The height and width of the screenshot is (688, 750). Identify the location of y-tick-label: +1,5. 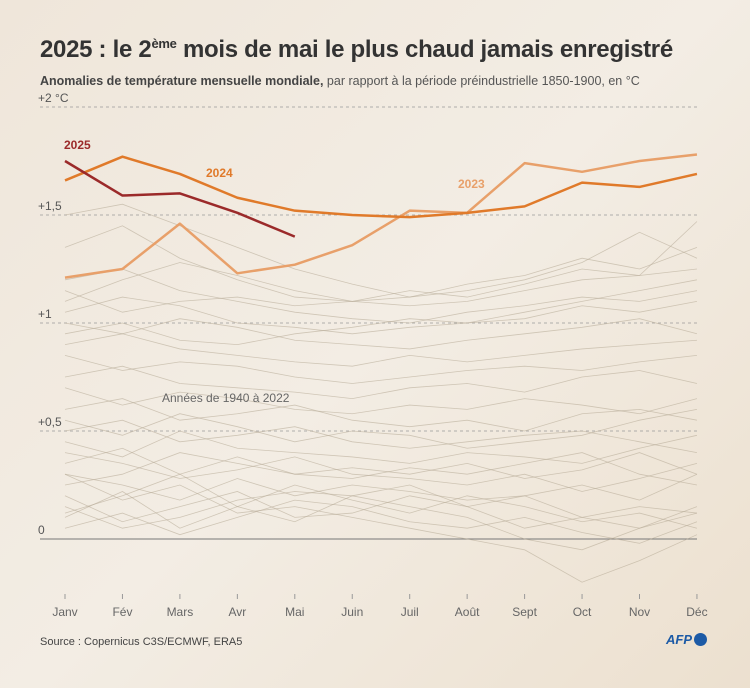
(50, 206).